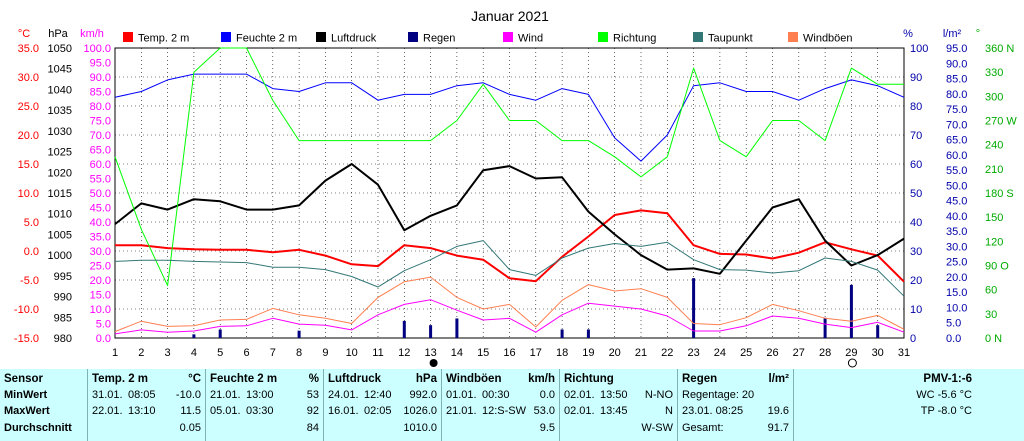 This screenshot has height=441, width=1024. Describe the element at coordinates (26, 310) in the screenshot. I see `temp-tick-label: -10.0` at that location.